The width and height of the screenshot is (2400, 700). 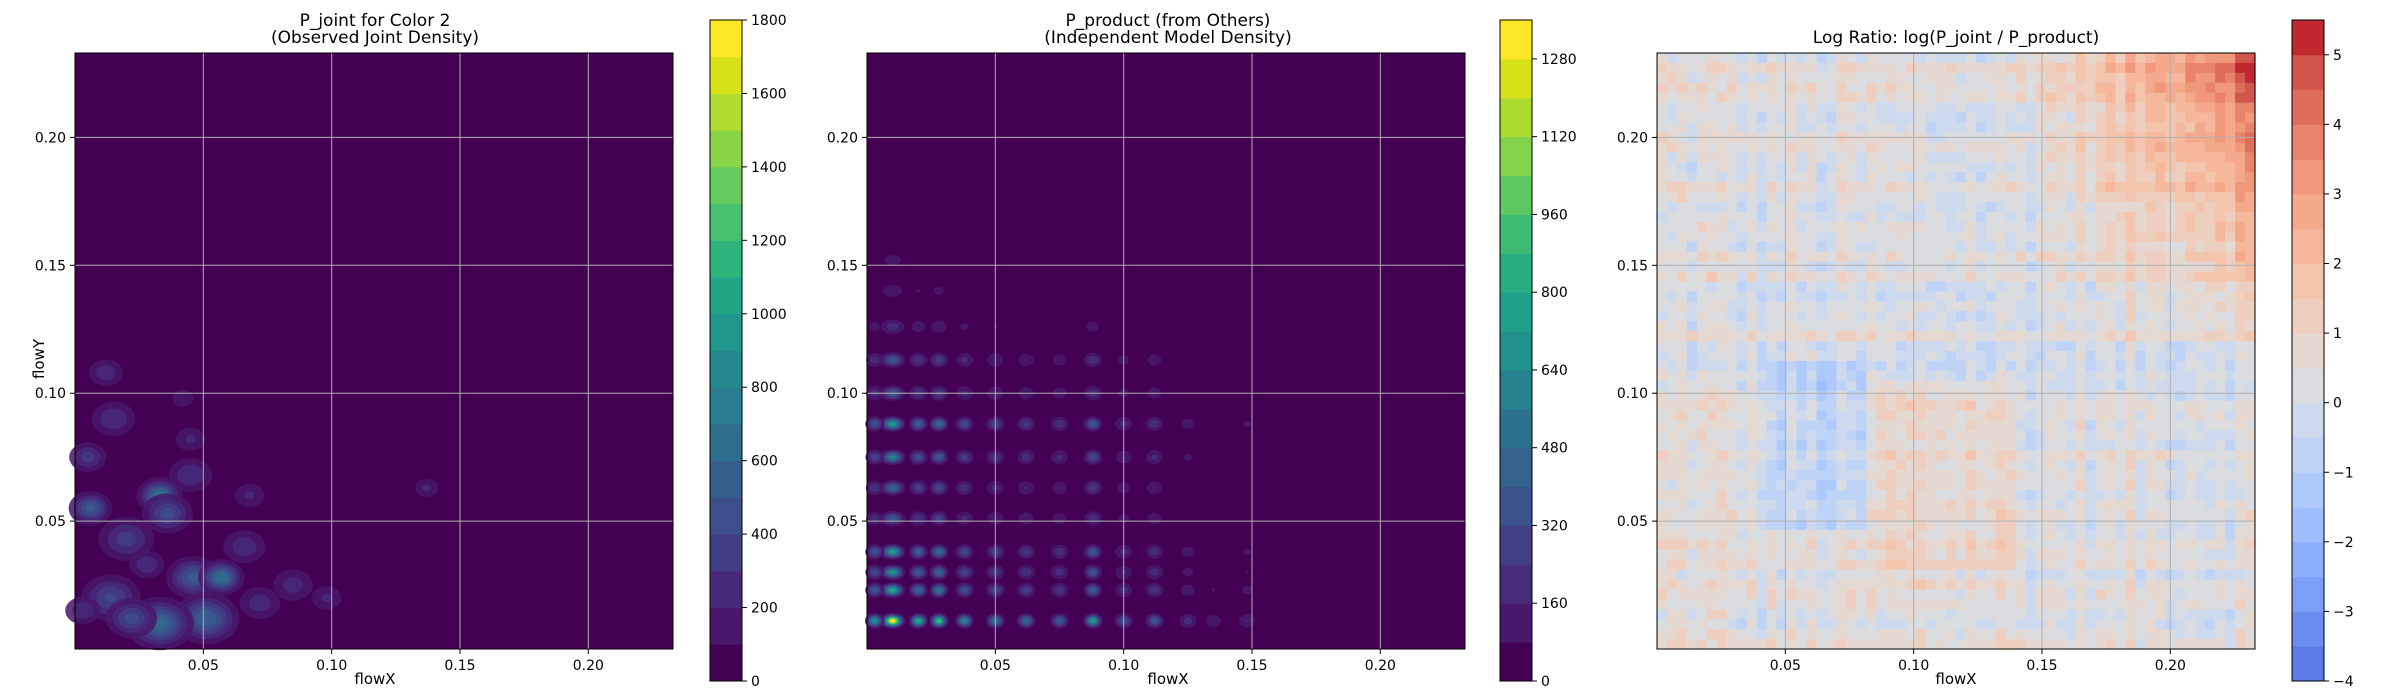 What do you see at coordinates (1093, 620) in the screenshot?
I see `product-cell` at bounding box center [1093, 620].